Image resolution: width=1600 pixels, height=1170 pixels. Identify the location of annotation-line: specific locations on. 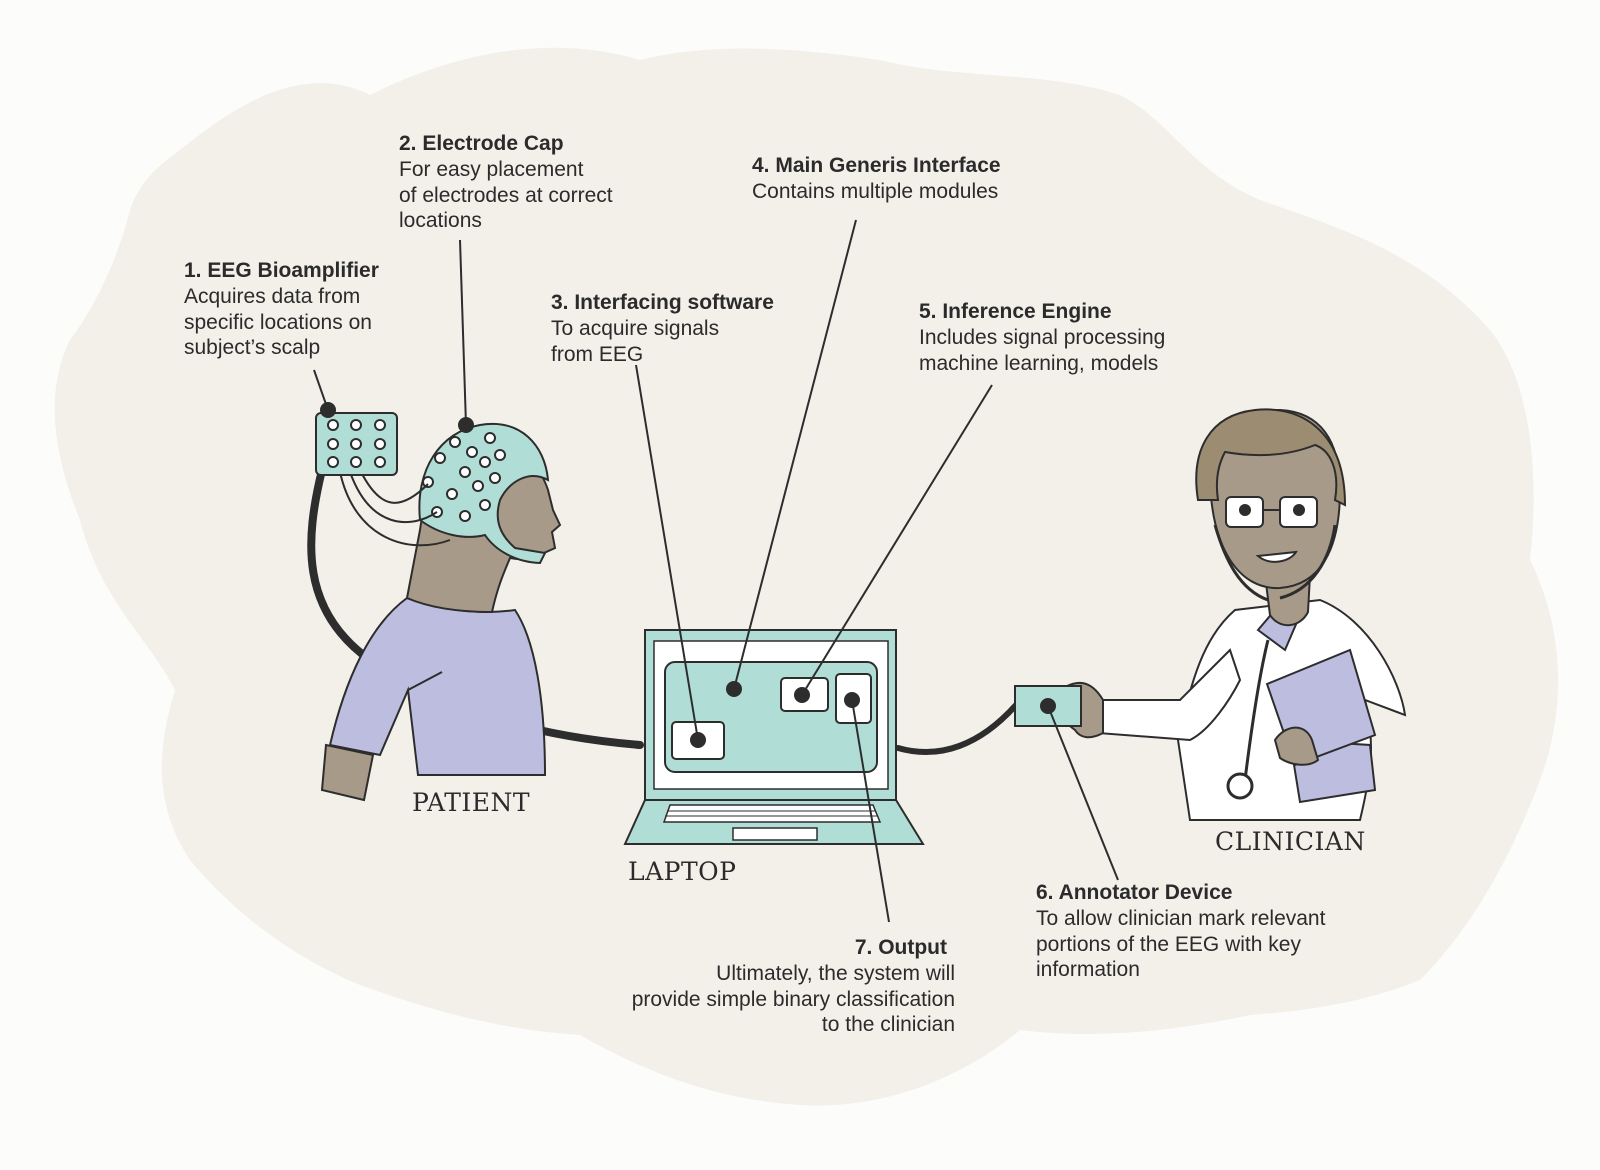
(278, 322).